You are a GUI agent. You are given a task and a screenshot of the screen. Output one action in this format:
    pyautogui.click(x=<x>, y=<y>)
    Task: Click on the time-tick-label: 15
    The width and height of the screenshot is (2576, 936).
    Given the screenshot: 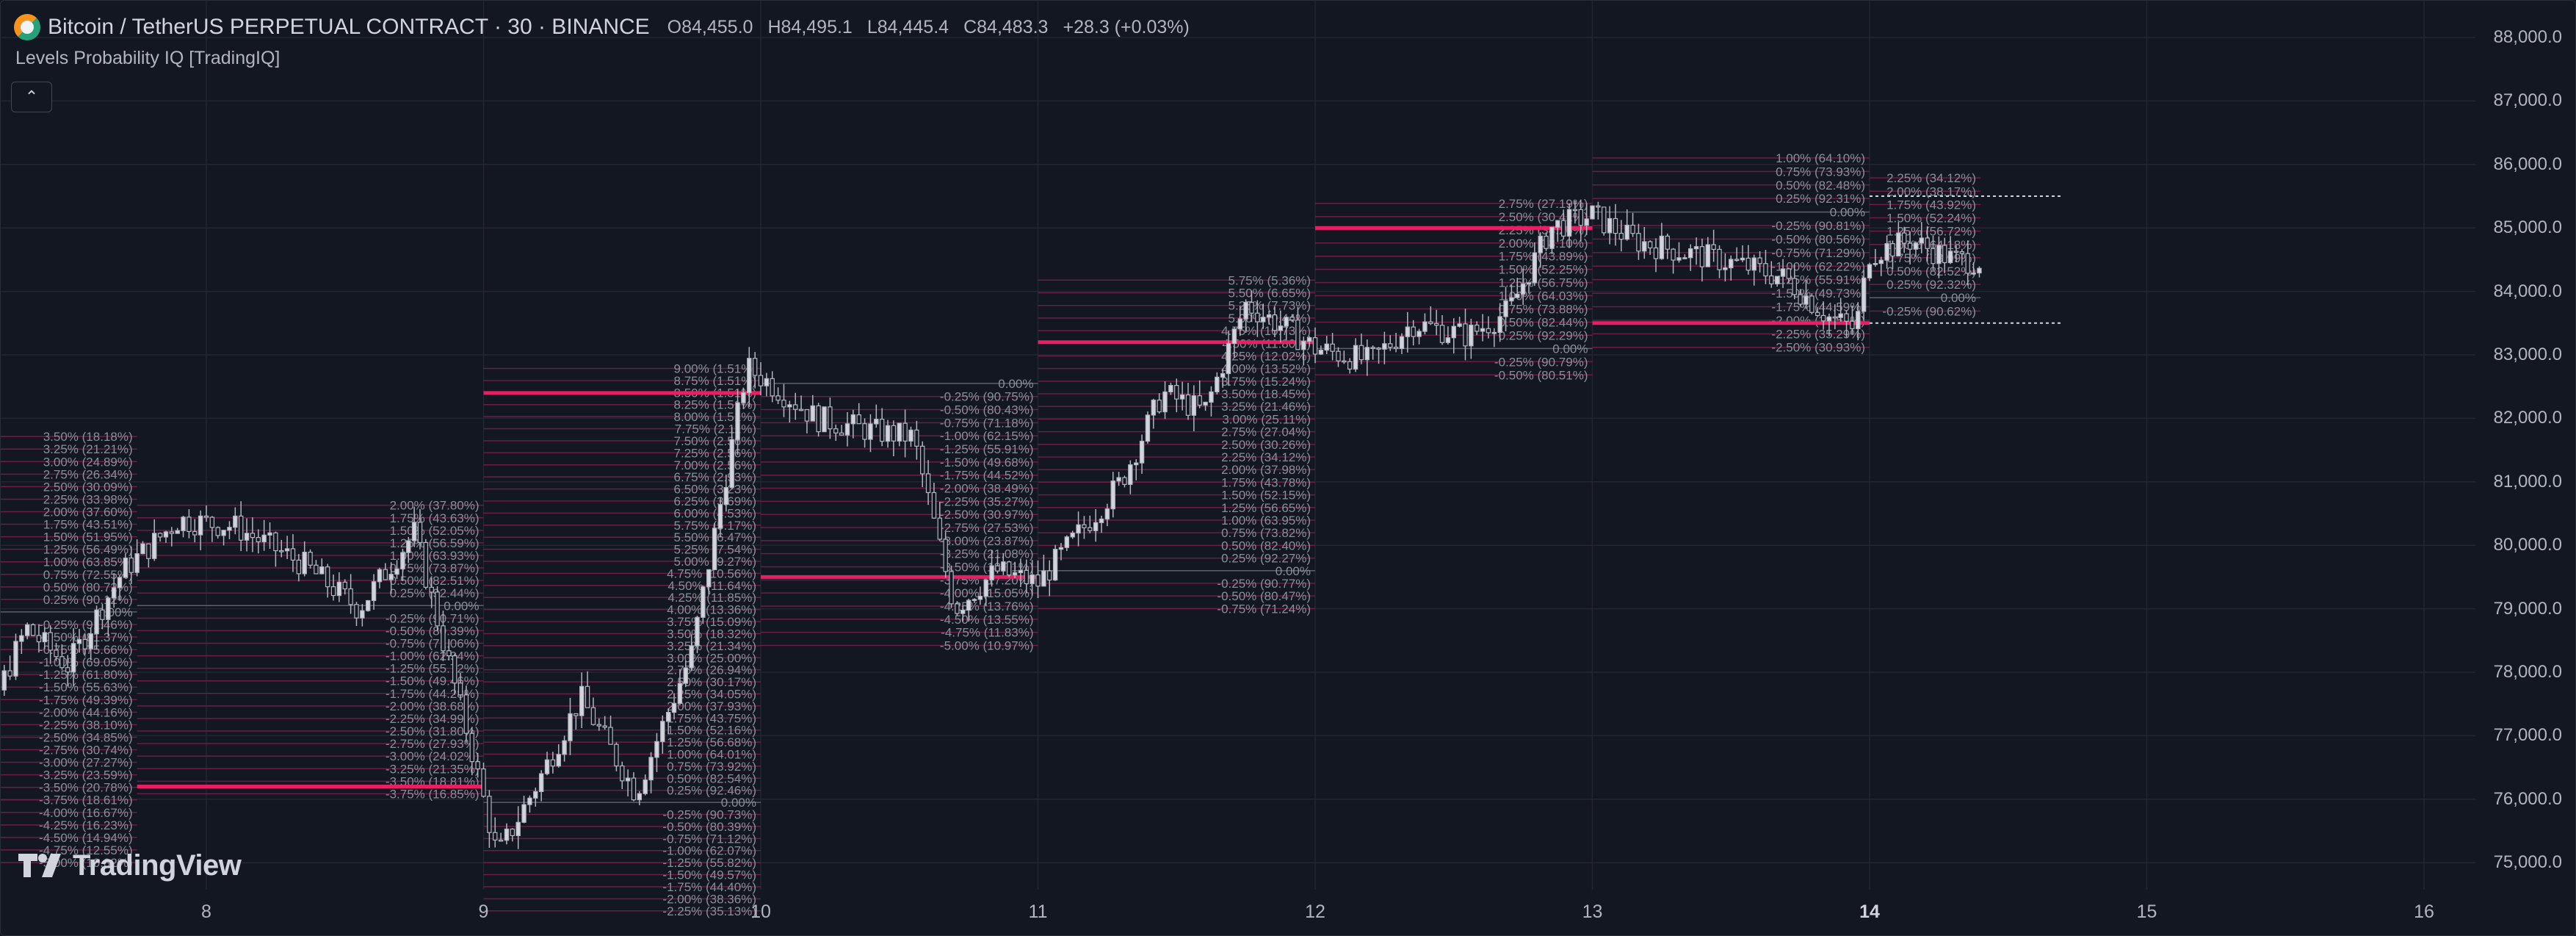 What is the action you would take?
    pyautogui.click(x=2146, y=912)
    